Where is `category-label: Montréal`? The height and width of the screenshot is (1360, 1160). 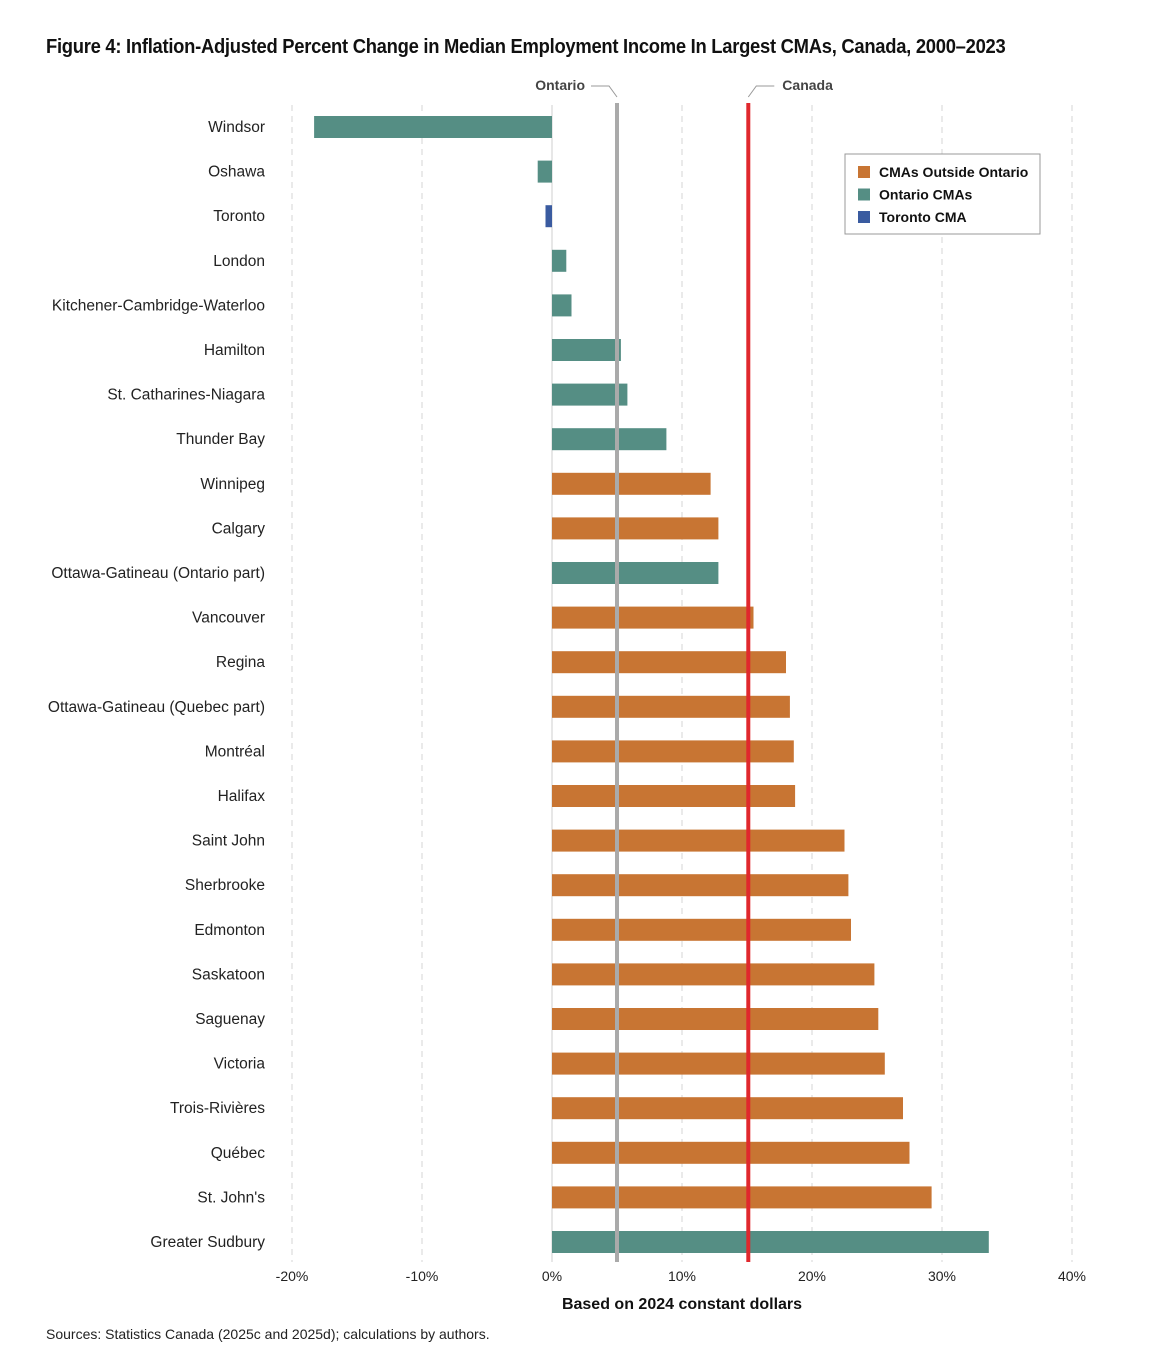 category-label: Montréal is located at coordinates (235, 751).